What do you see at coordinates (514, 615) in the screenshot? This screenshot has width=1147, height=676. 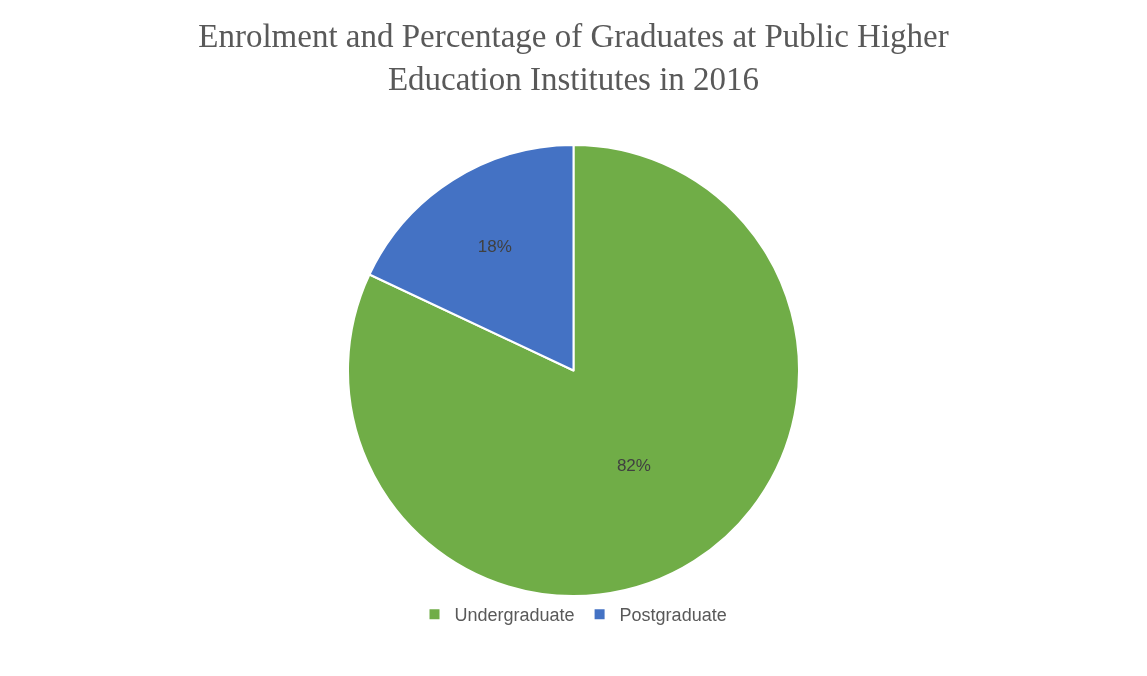 I see `legend-label: Undergraduate` at bounding box center [514, 615].